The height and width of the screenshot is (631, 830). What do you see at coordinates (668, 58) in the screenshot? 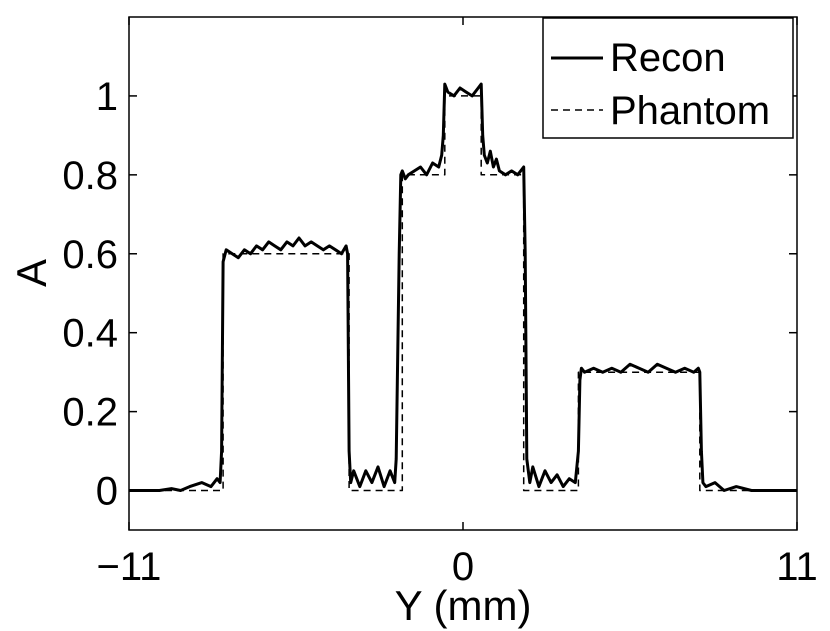
I see `legend-recon-label: Recon` at bounding box center [668, 58].